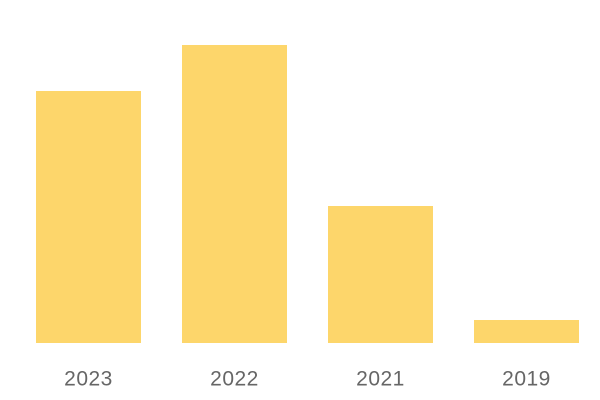  Describe the element at coordinates (380, 379) in the screenshot. I see `x-tick-label: 2021` at that location.